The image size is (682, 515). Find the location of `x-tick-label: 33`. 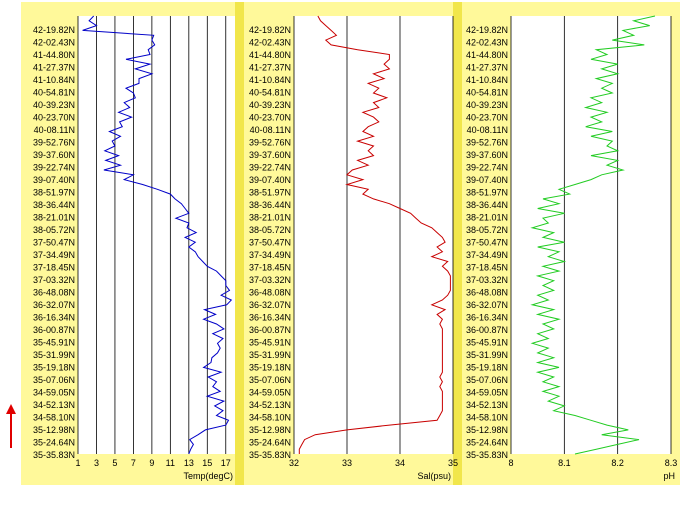

x-tick-label: 33 is located at coordinates (347, 463).